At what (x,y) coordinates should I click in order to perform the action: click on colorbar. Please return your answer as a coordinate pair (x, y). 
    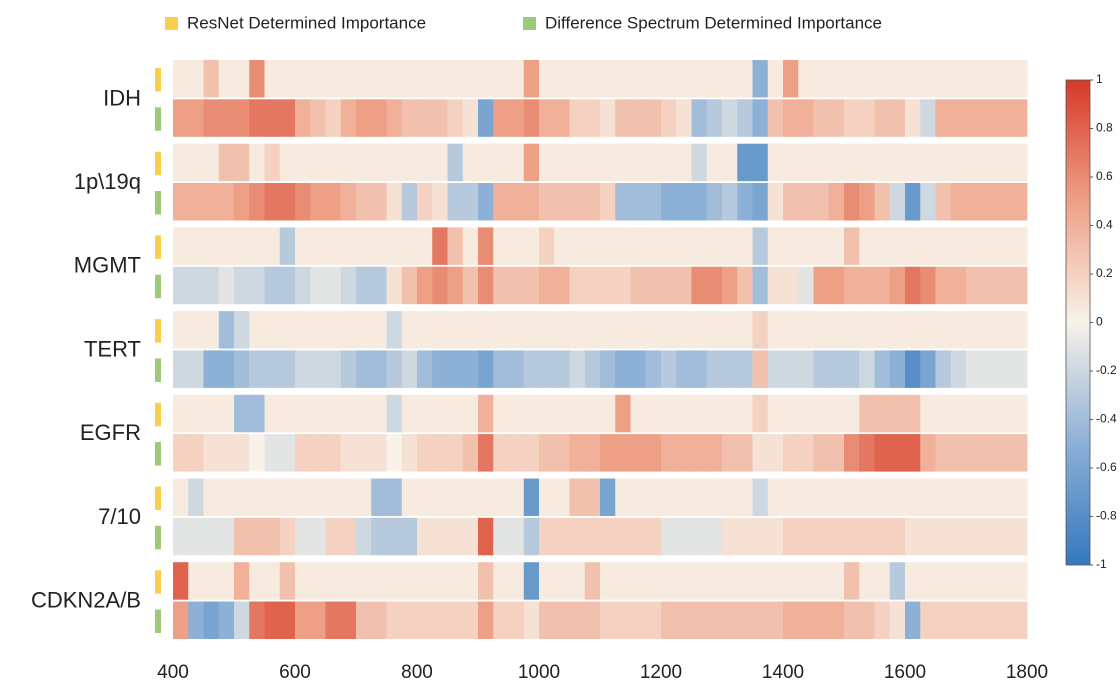
    Looking at the image, I should click on (1078, 322).